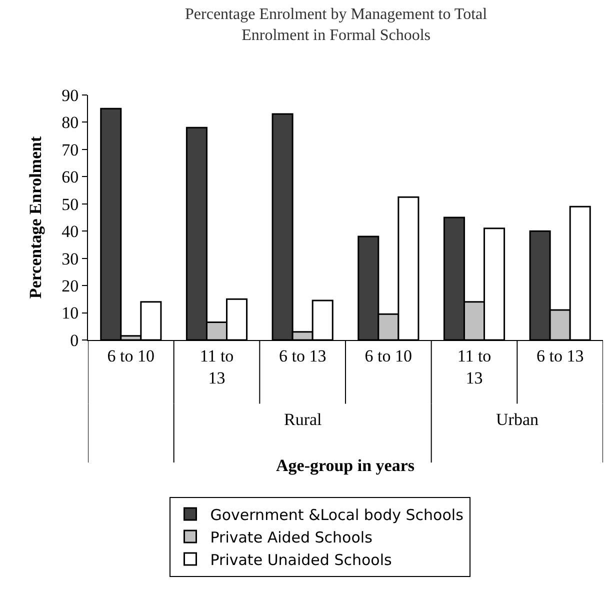 The width and height of the screenshot is (611, 607). What do you see at coordinates (70, 122) in the screenshot?
I see `y-tick-label: 80` at bounding box center [70, 122].